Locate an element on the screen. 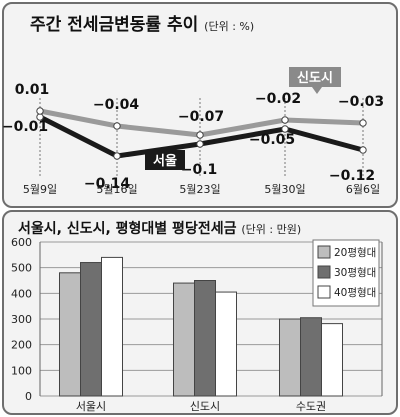 This screenshot has width=400, height=417. line-chart-title-text: 주간 전세금변동률 추이 is located at coordinates (114, 25).